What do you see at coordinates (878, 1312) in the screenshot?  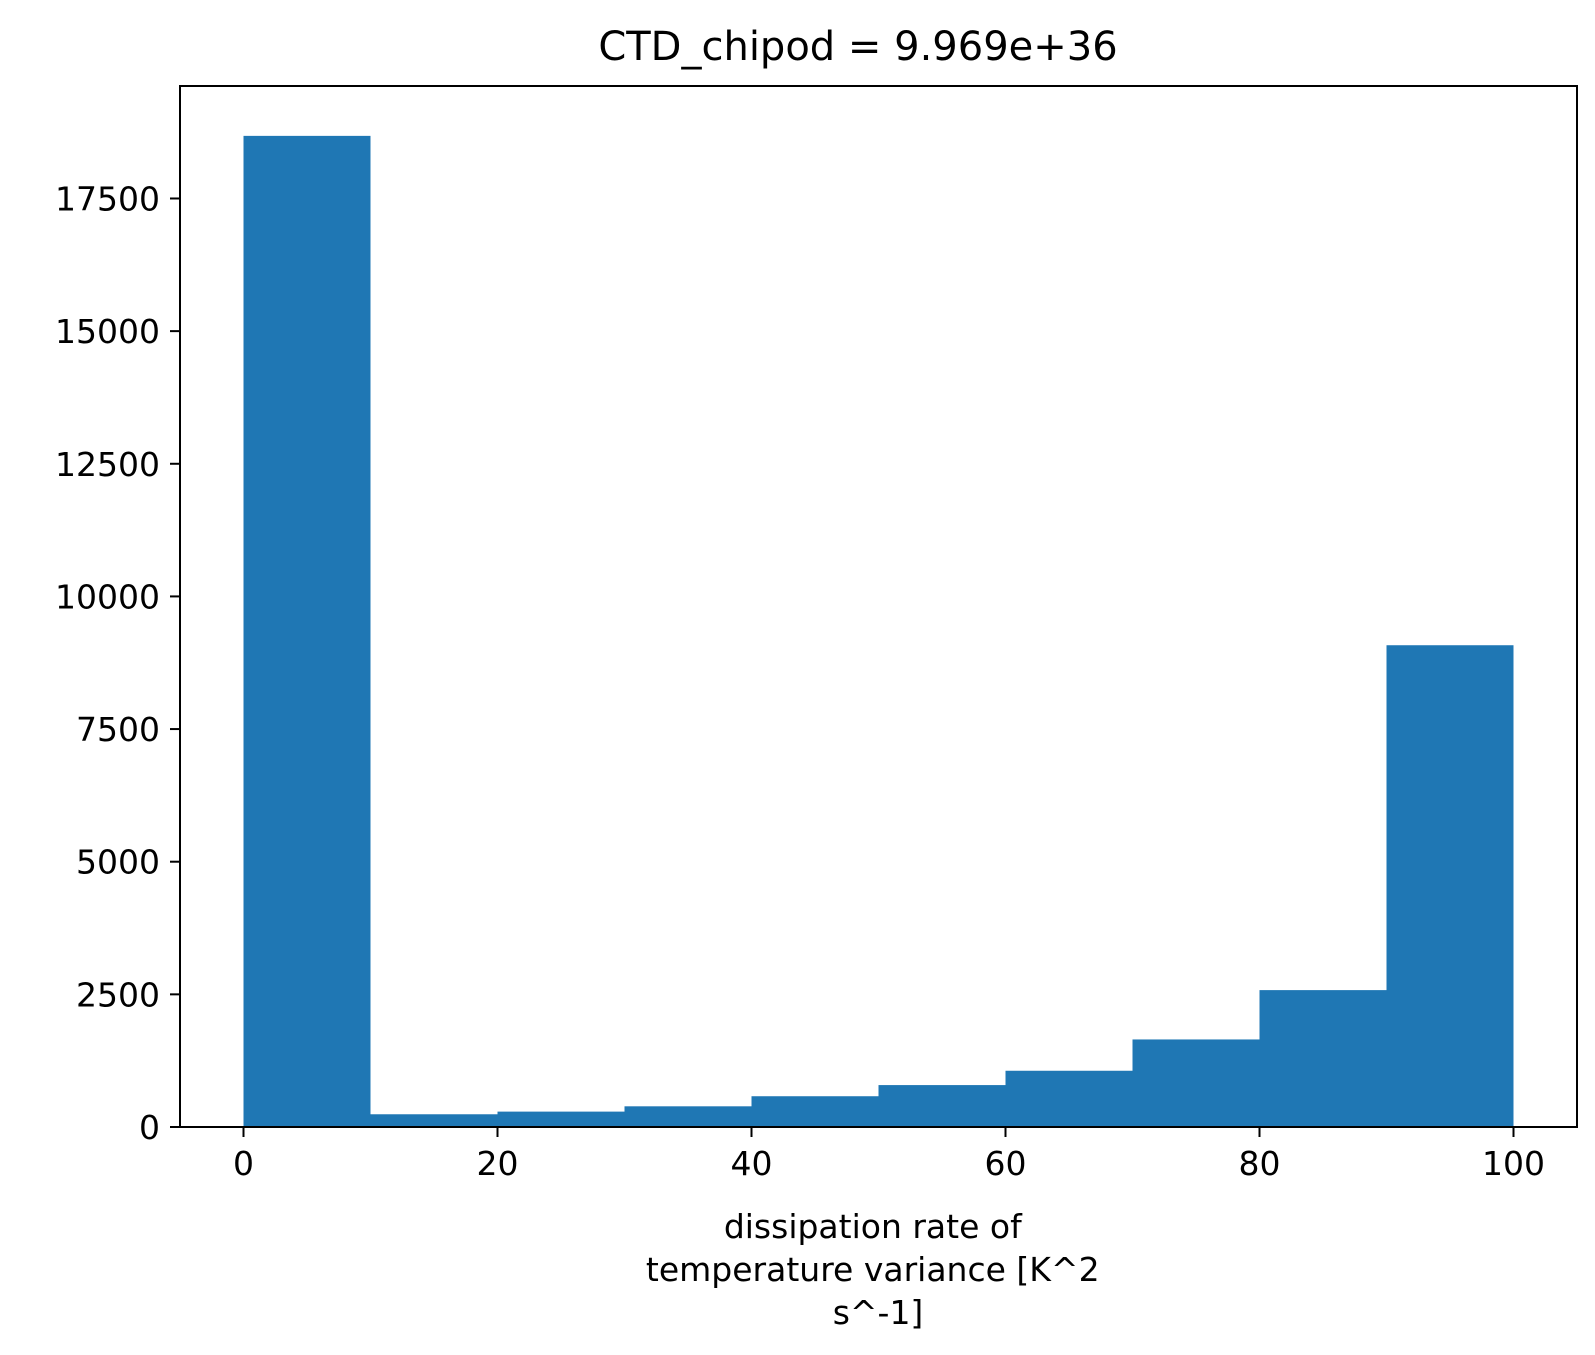 I see `x-axis-label-line-3: s^-1]` at bounding box center [878, 1312].